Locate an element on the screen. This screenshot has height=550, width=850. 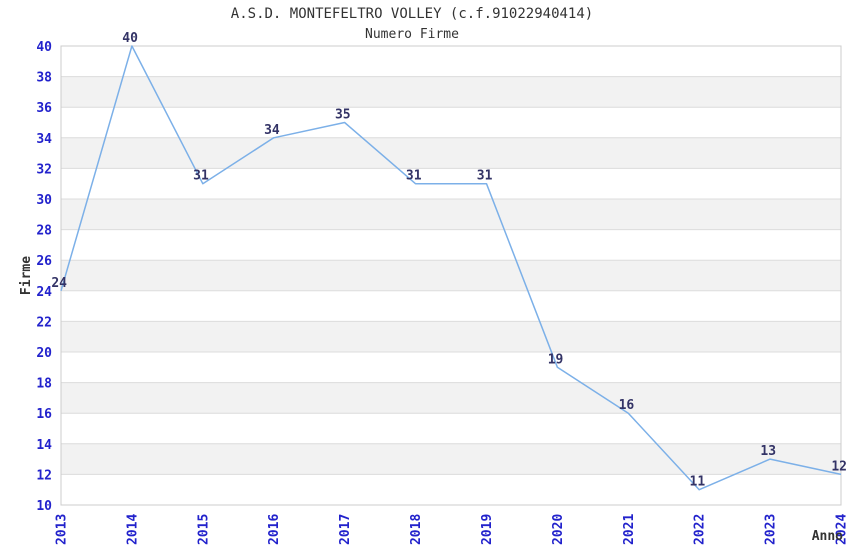
data-point-label: 40 is located at coordinates (130, 38).